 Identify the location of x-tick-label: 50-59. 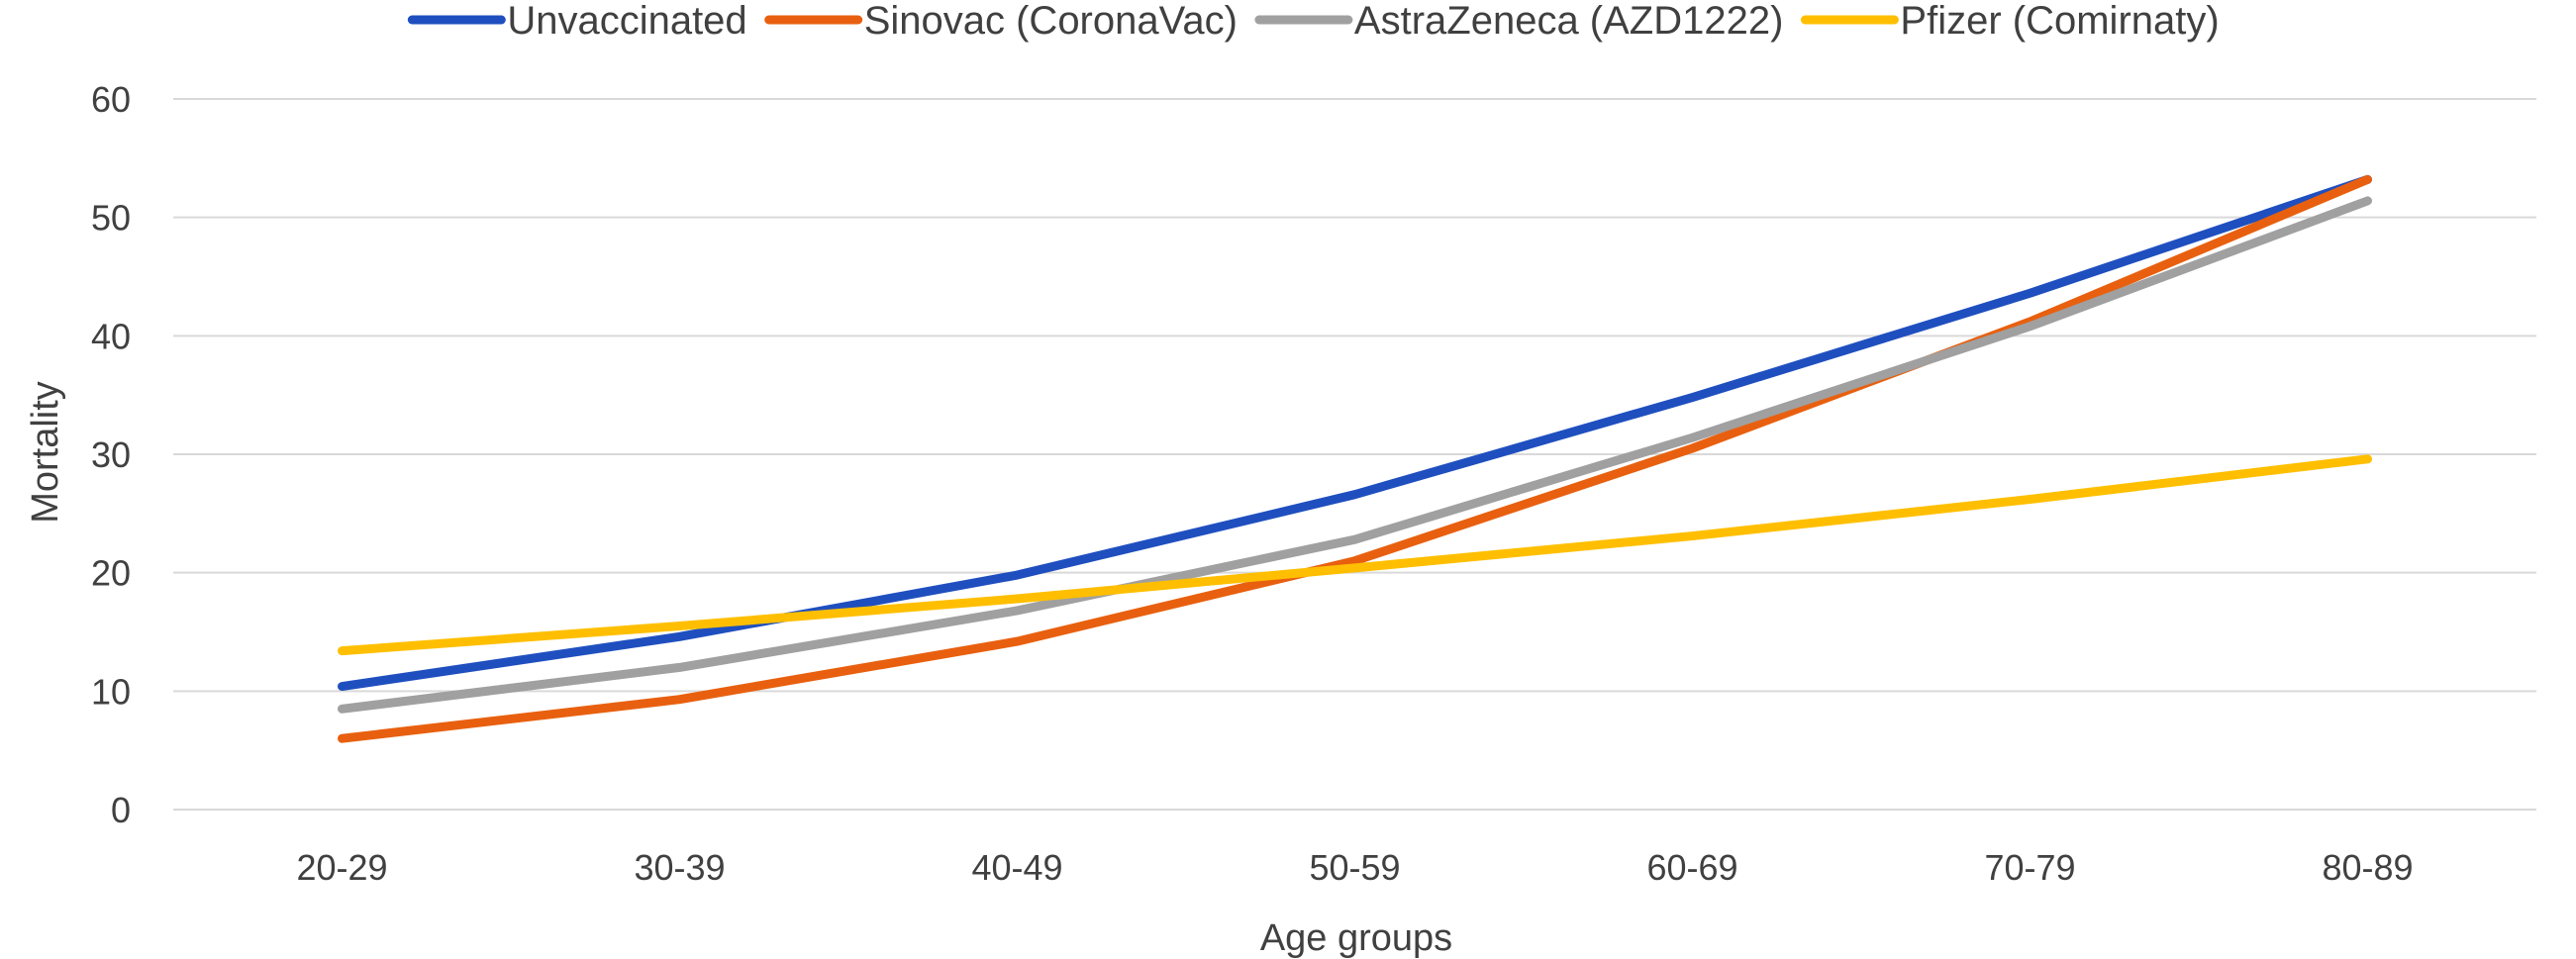
(1355, 867).